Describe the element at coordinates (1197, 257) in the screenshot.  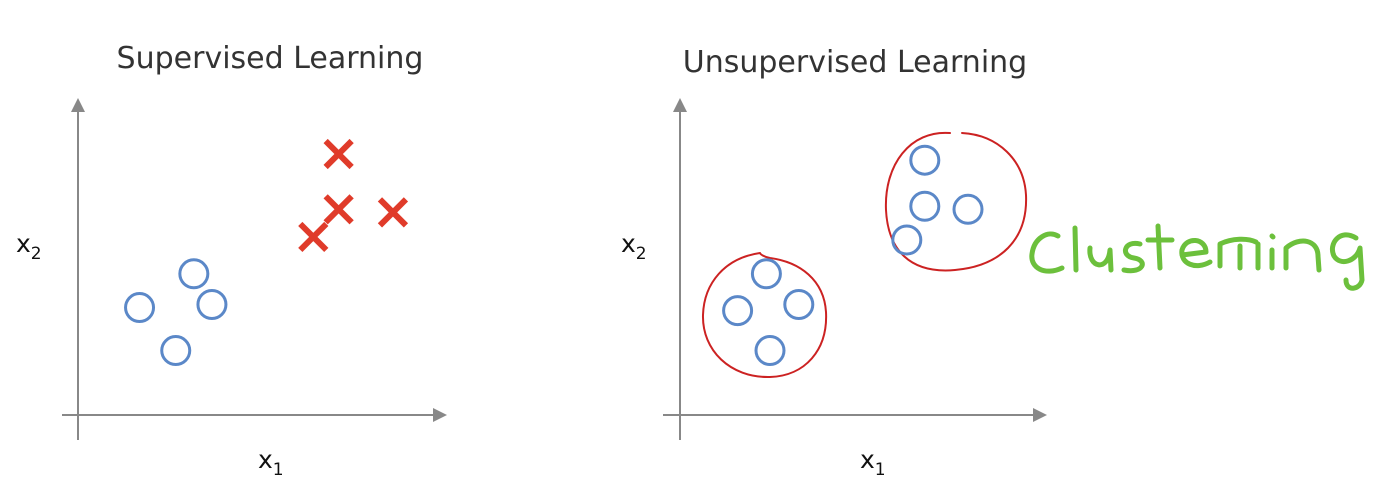
I see `handwritten-clustering-annotation` at that location.